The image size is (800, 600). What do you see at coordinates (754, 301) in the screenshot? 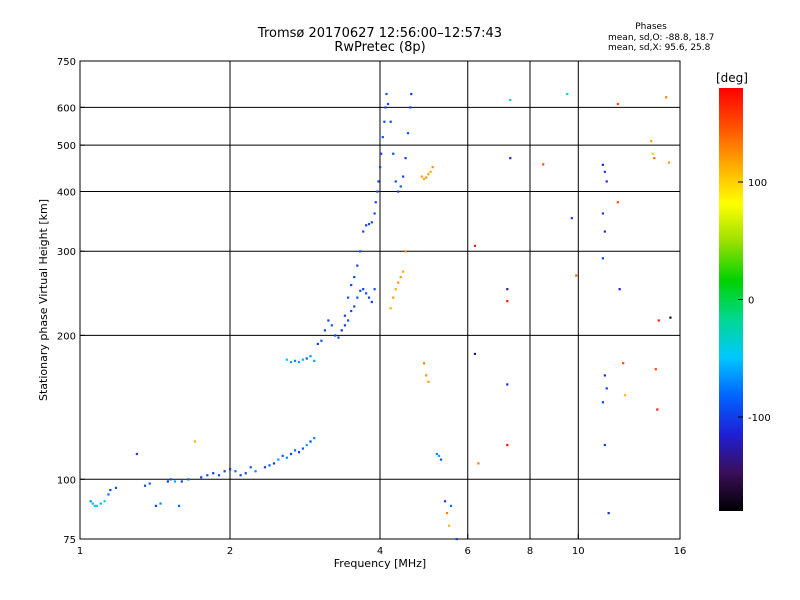
I see `colorbar-ticks: 100 0 -100` at bounding box center [754, 301].